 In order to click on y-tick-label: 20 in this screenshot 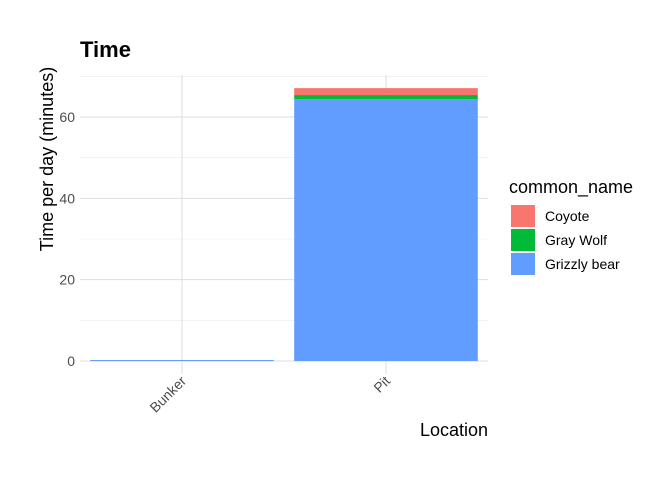, I will do `click(67, 280)`.